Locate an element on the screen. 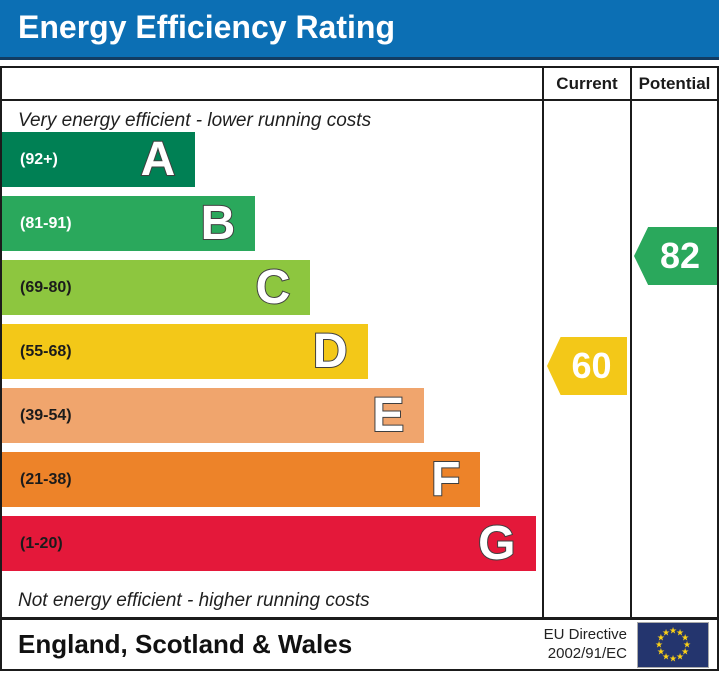 This screenshot has width=719, height=675. current-rating-marker: 60 is located at coordinates (587, 366).